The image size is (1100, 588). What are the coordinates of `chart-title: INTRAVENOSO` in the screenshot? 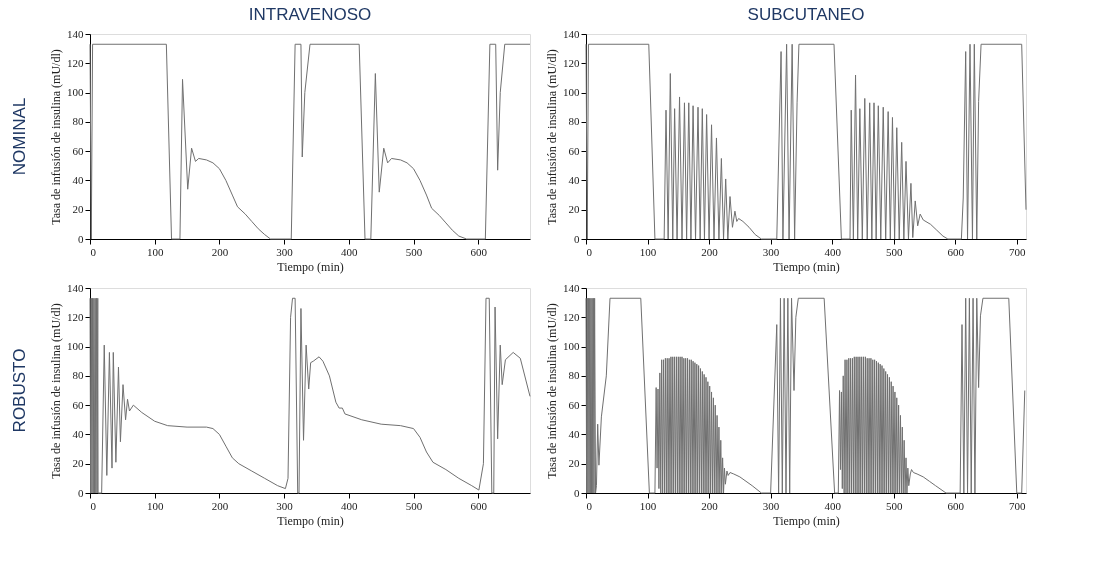 It's located at (310, 14).